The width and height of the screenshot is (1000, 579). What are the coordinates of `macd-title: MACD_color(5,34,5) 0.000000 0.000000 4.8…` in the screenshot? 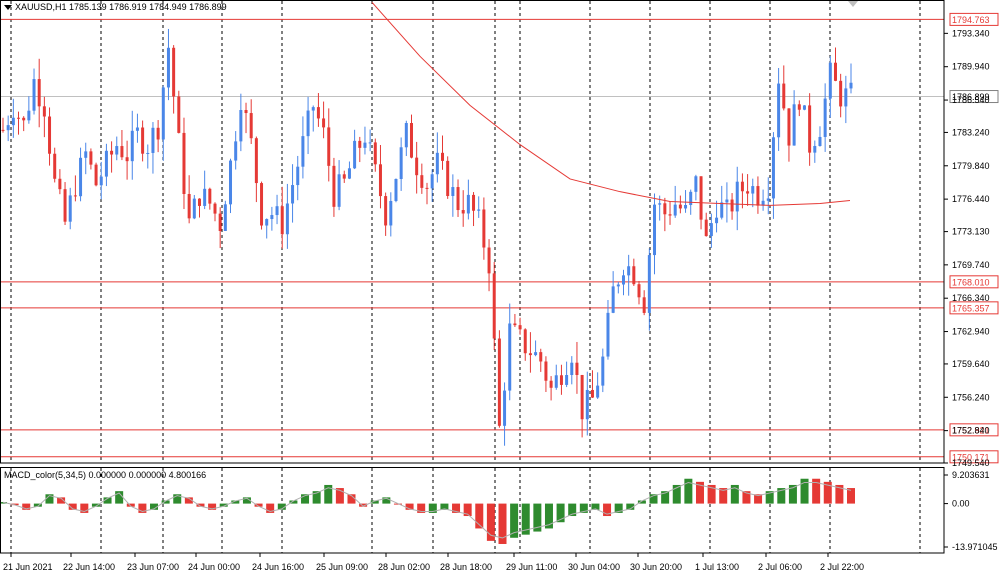 It's located at (105, 475).